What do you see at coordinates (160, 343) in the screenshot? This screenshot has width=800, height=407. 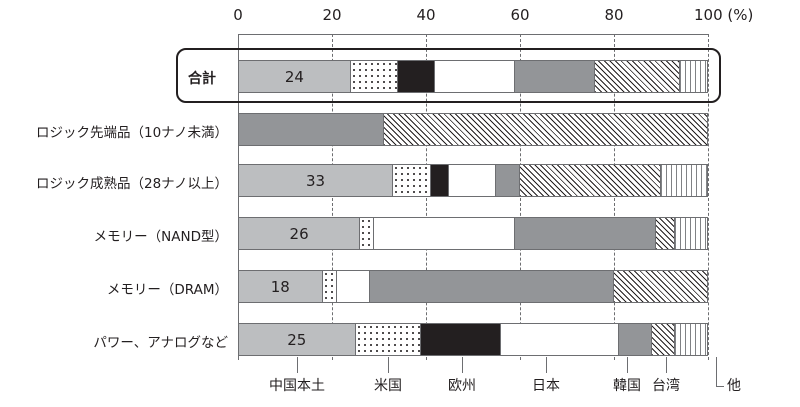 I see `row-label: パワー、アナログなど` at bounding box center [160, 343].